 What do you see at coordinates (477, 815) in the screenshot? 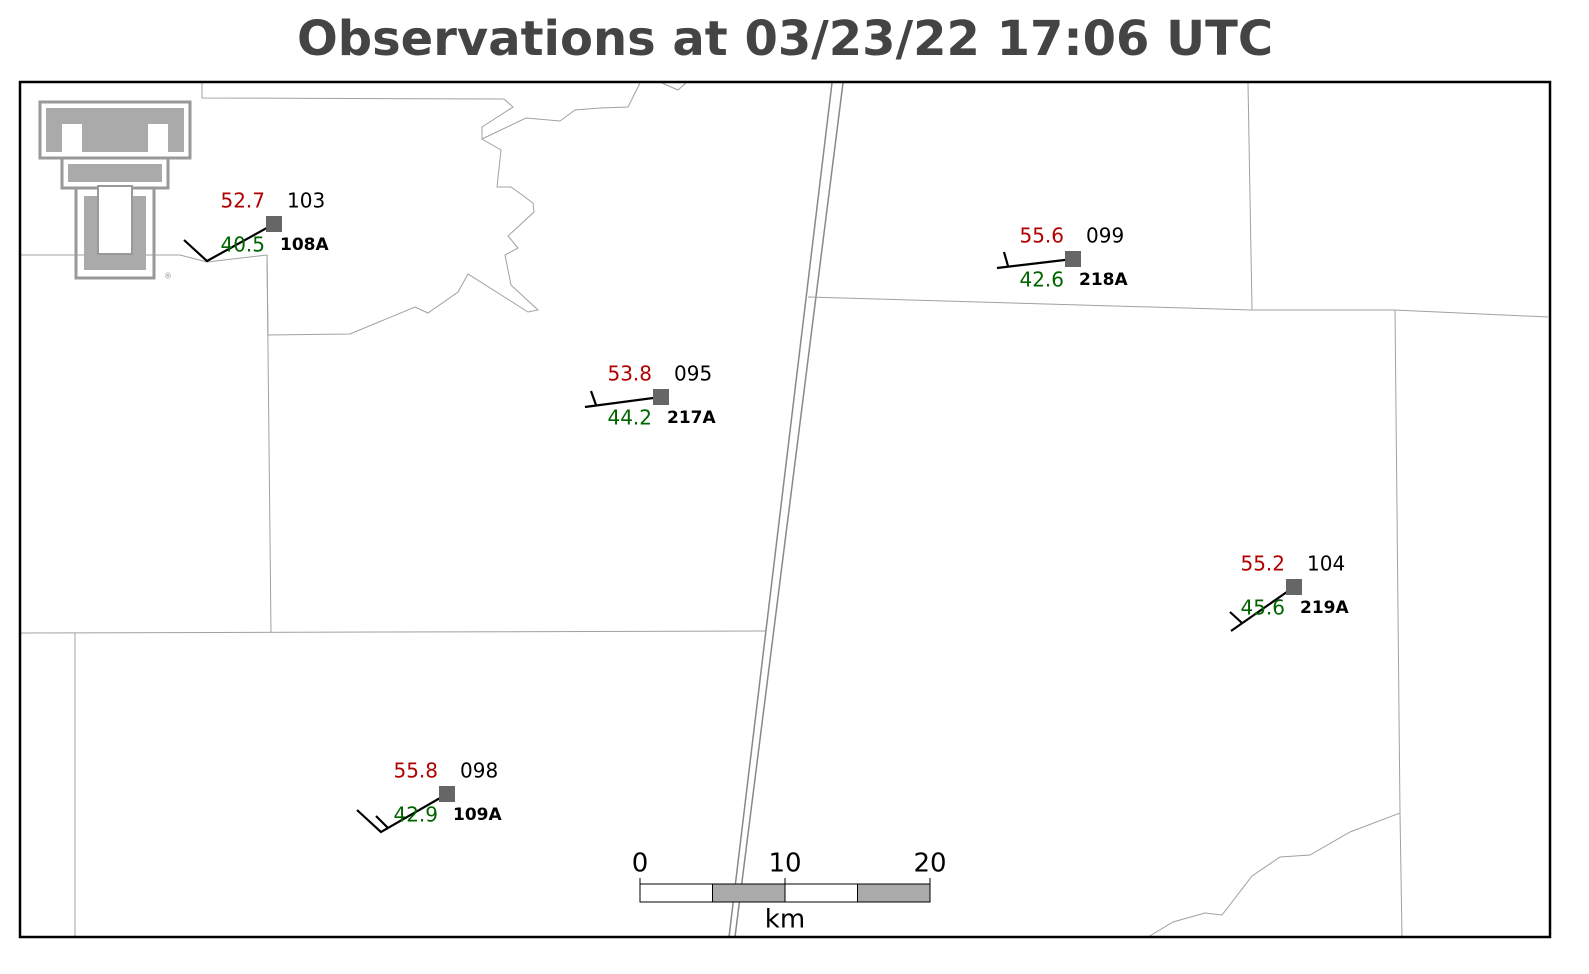
I see `station-id: 109A` at bounding box center [477, 815].